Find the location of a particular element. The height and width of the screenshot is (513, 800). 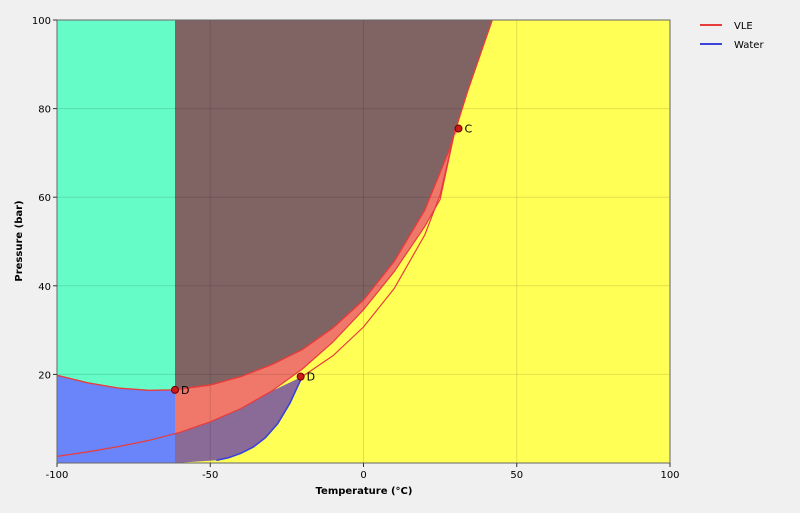

y-tick-label-3: 80 is located at coordinates (44, 110).